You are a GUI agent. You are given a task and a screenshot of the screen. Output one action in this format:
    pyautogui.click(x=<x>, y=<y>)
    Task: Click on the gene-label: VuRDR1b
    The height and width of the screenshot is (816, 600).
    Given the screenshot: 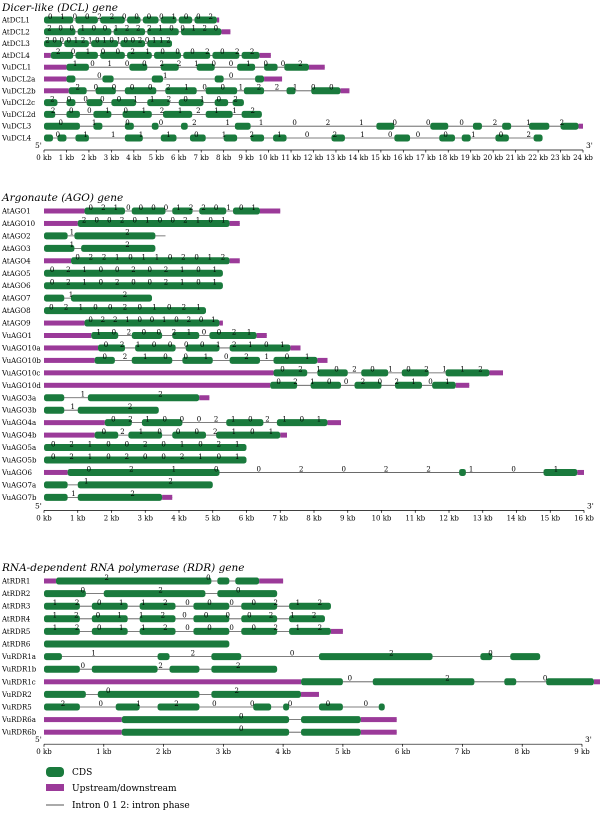 What is the action you would take?
    pyautogui.click(x=19, y=670)
    